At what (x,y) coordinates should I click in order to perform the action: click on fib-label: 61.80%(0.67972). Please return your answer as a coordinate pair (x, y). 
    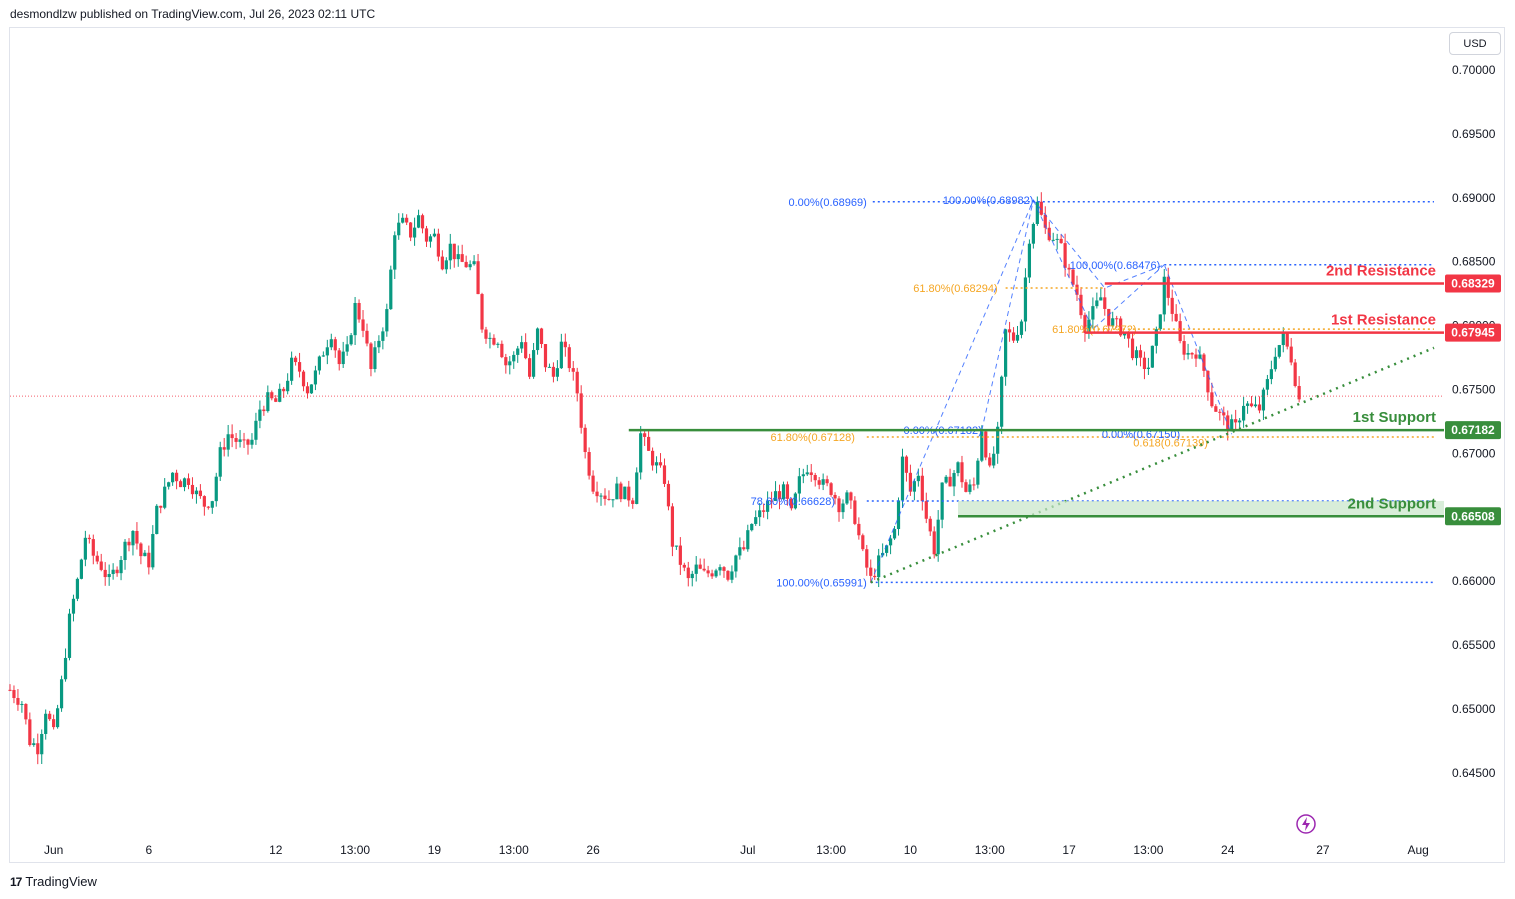
    Looking at the image, I should click on (1094, 330).